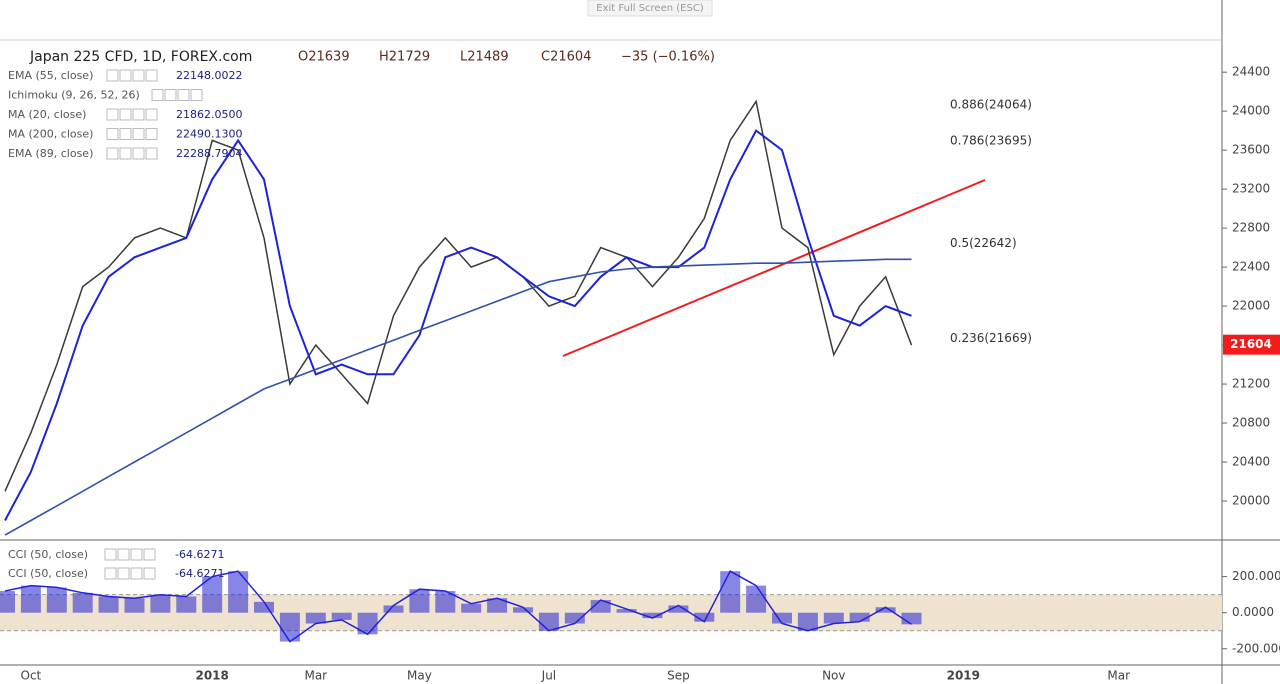 The image size is (1280, 684). Describe the element at coordinates (566, 57) in the screenshot. I see `ohlc-value: C21604` at that location.